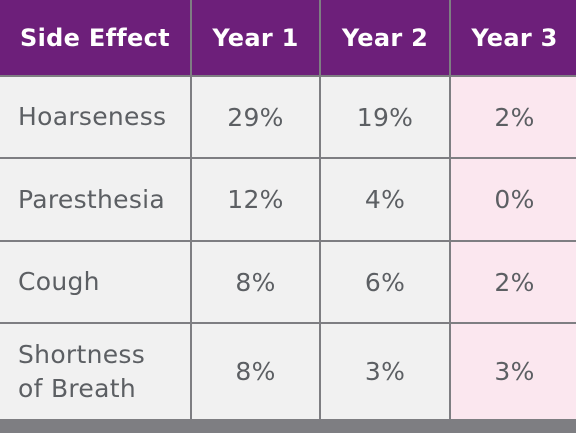 The height and width of the screenshot is (433, 576). What do you see at coordinates (82, 354) in the screenshot?
I see `label-line-1: Shortness` at bounding box center [82, 354].